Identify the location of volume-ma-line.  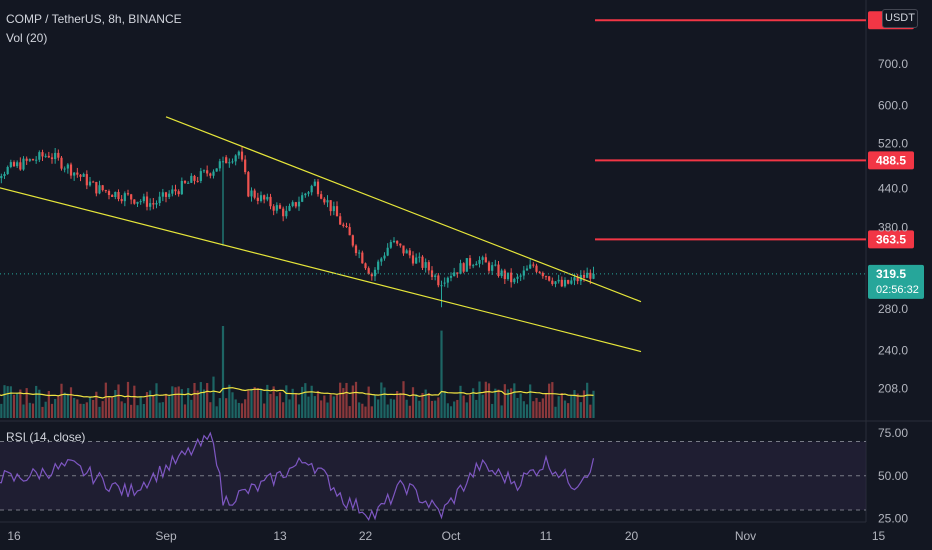
(297, 393).